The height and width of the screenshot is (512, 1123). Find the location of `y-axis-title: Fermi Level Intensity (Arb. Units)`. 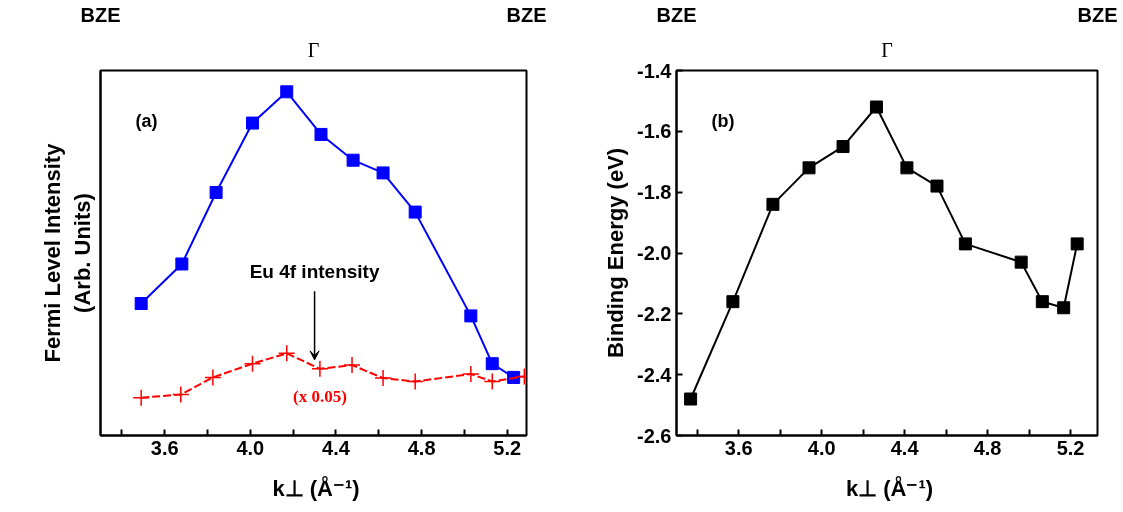

y-axis-title: Fermi Level Intensity (Arb. Units) is located at coordinates (67, 252).